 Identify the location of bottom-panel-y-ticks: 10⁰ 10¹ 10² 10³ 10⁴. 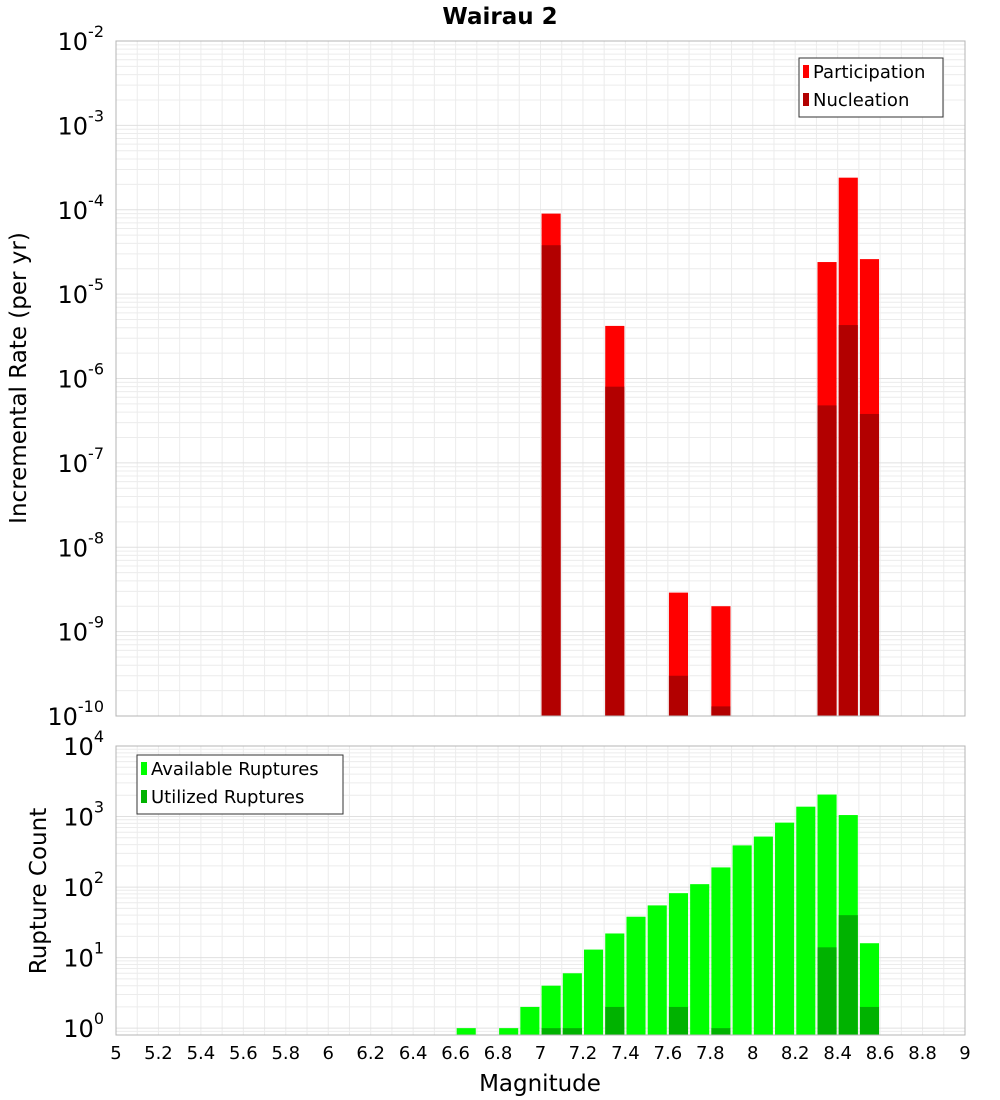
(83, 885).